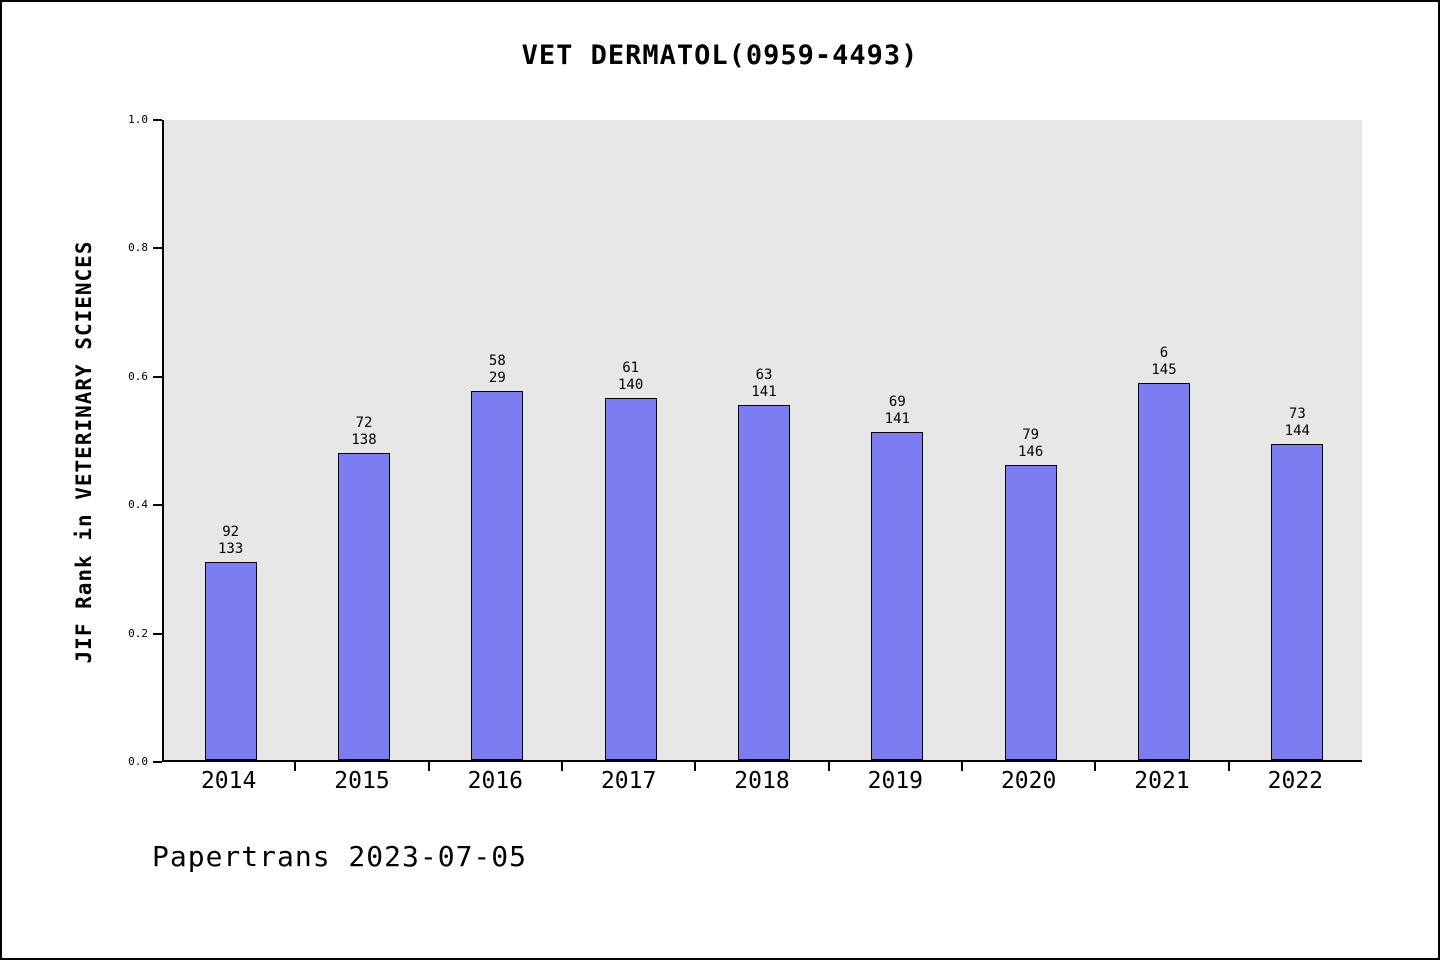  Describe the element at coordinates (1295, 781) in the screenshot. I see `x-tick-label-2022: 2022` at that location.